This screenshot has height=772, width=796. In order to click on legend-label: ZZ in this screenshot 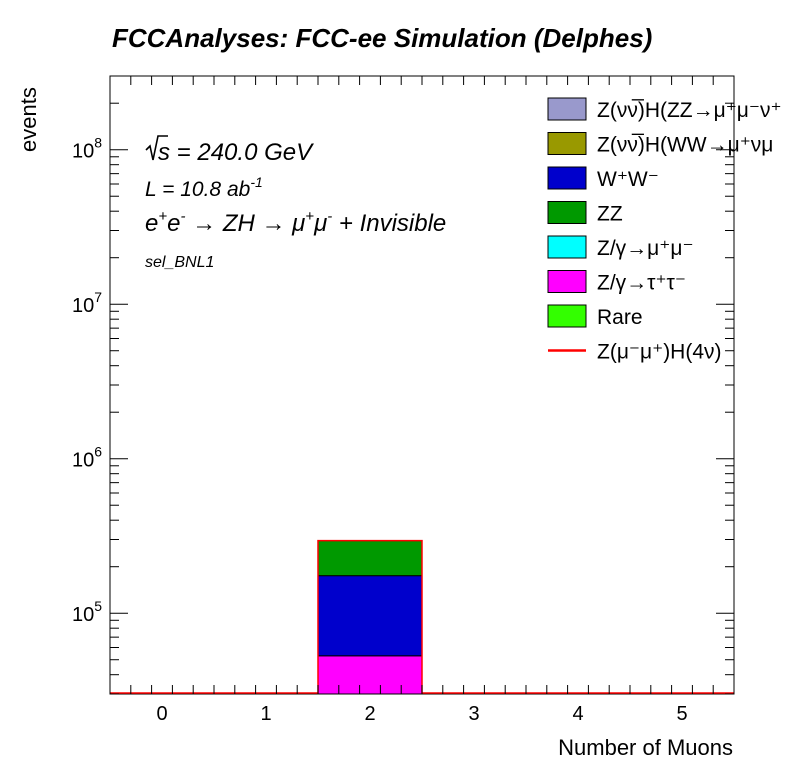, I will do `click(610, 214)`.